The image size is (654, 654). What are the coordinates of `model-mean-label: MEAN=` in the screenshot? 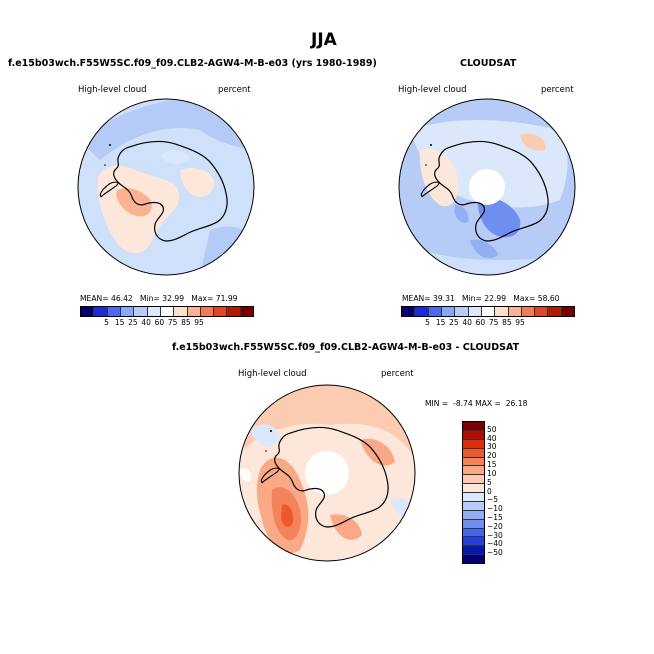 It's located at (94, 298).